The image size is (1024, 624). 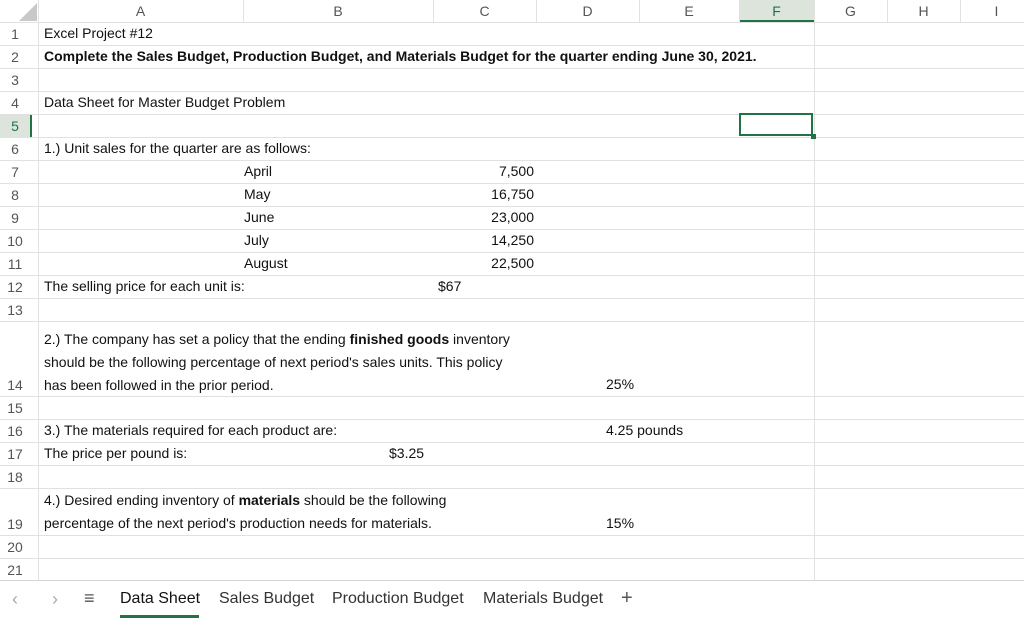 I want to click on row-header-1: 1, so click(x=15, y=34).